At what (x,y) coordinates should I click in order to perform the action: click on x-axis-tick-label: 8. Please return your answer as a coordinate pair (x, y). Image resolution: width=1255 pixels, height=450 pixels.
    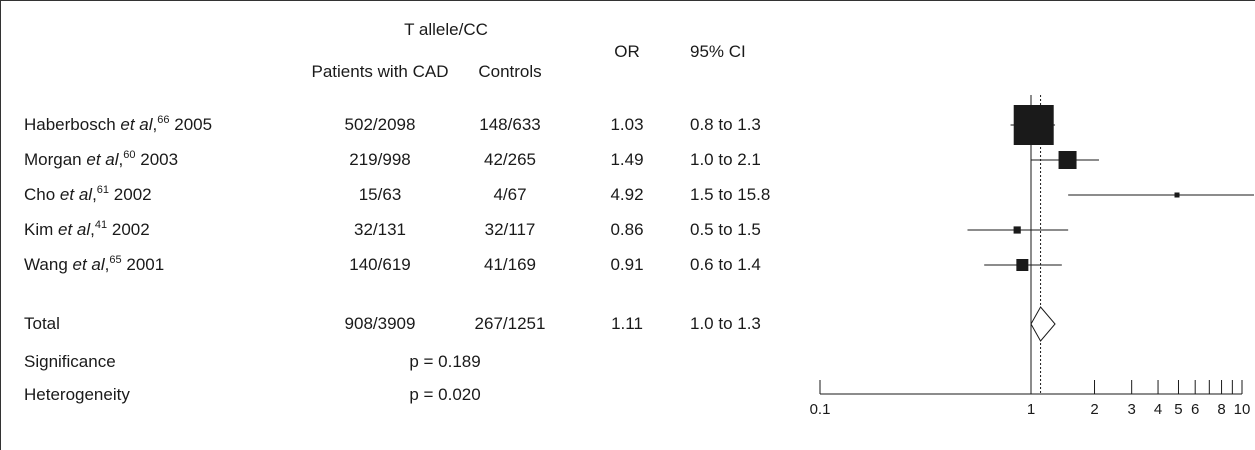
    Looking at the image, I should click on (1221, 409).